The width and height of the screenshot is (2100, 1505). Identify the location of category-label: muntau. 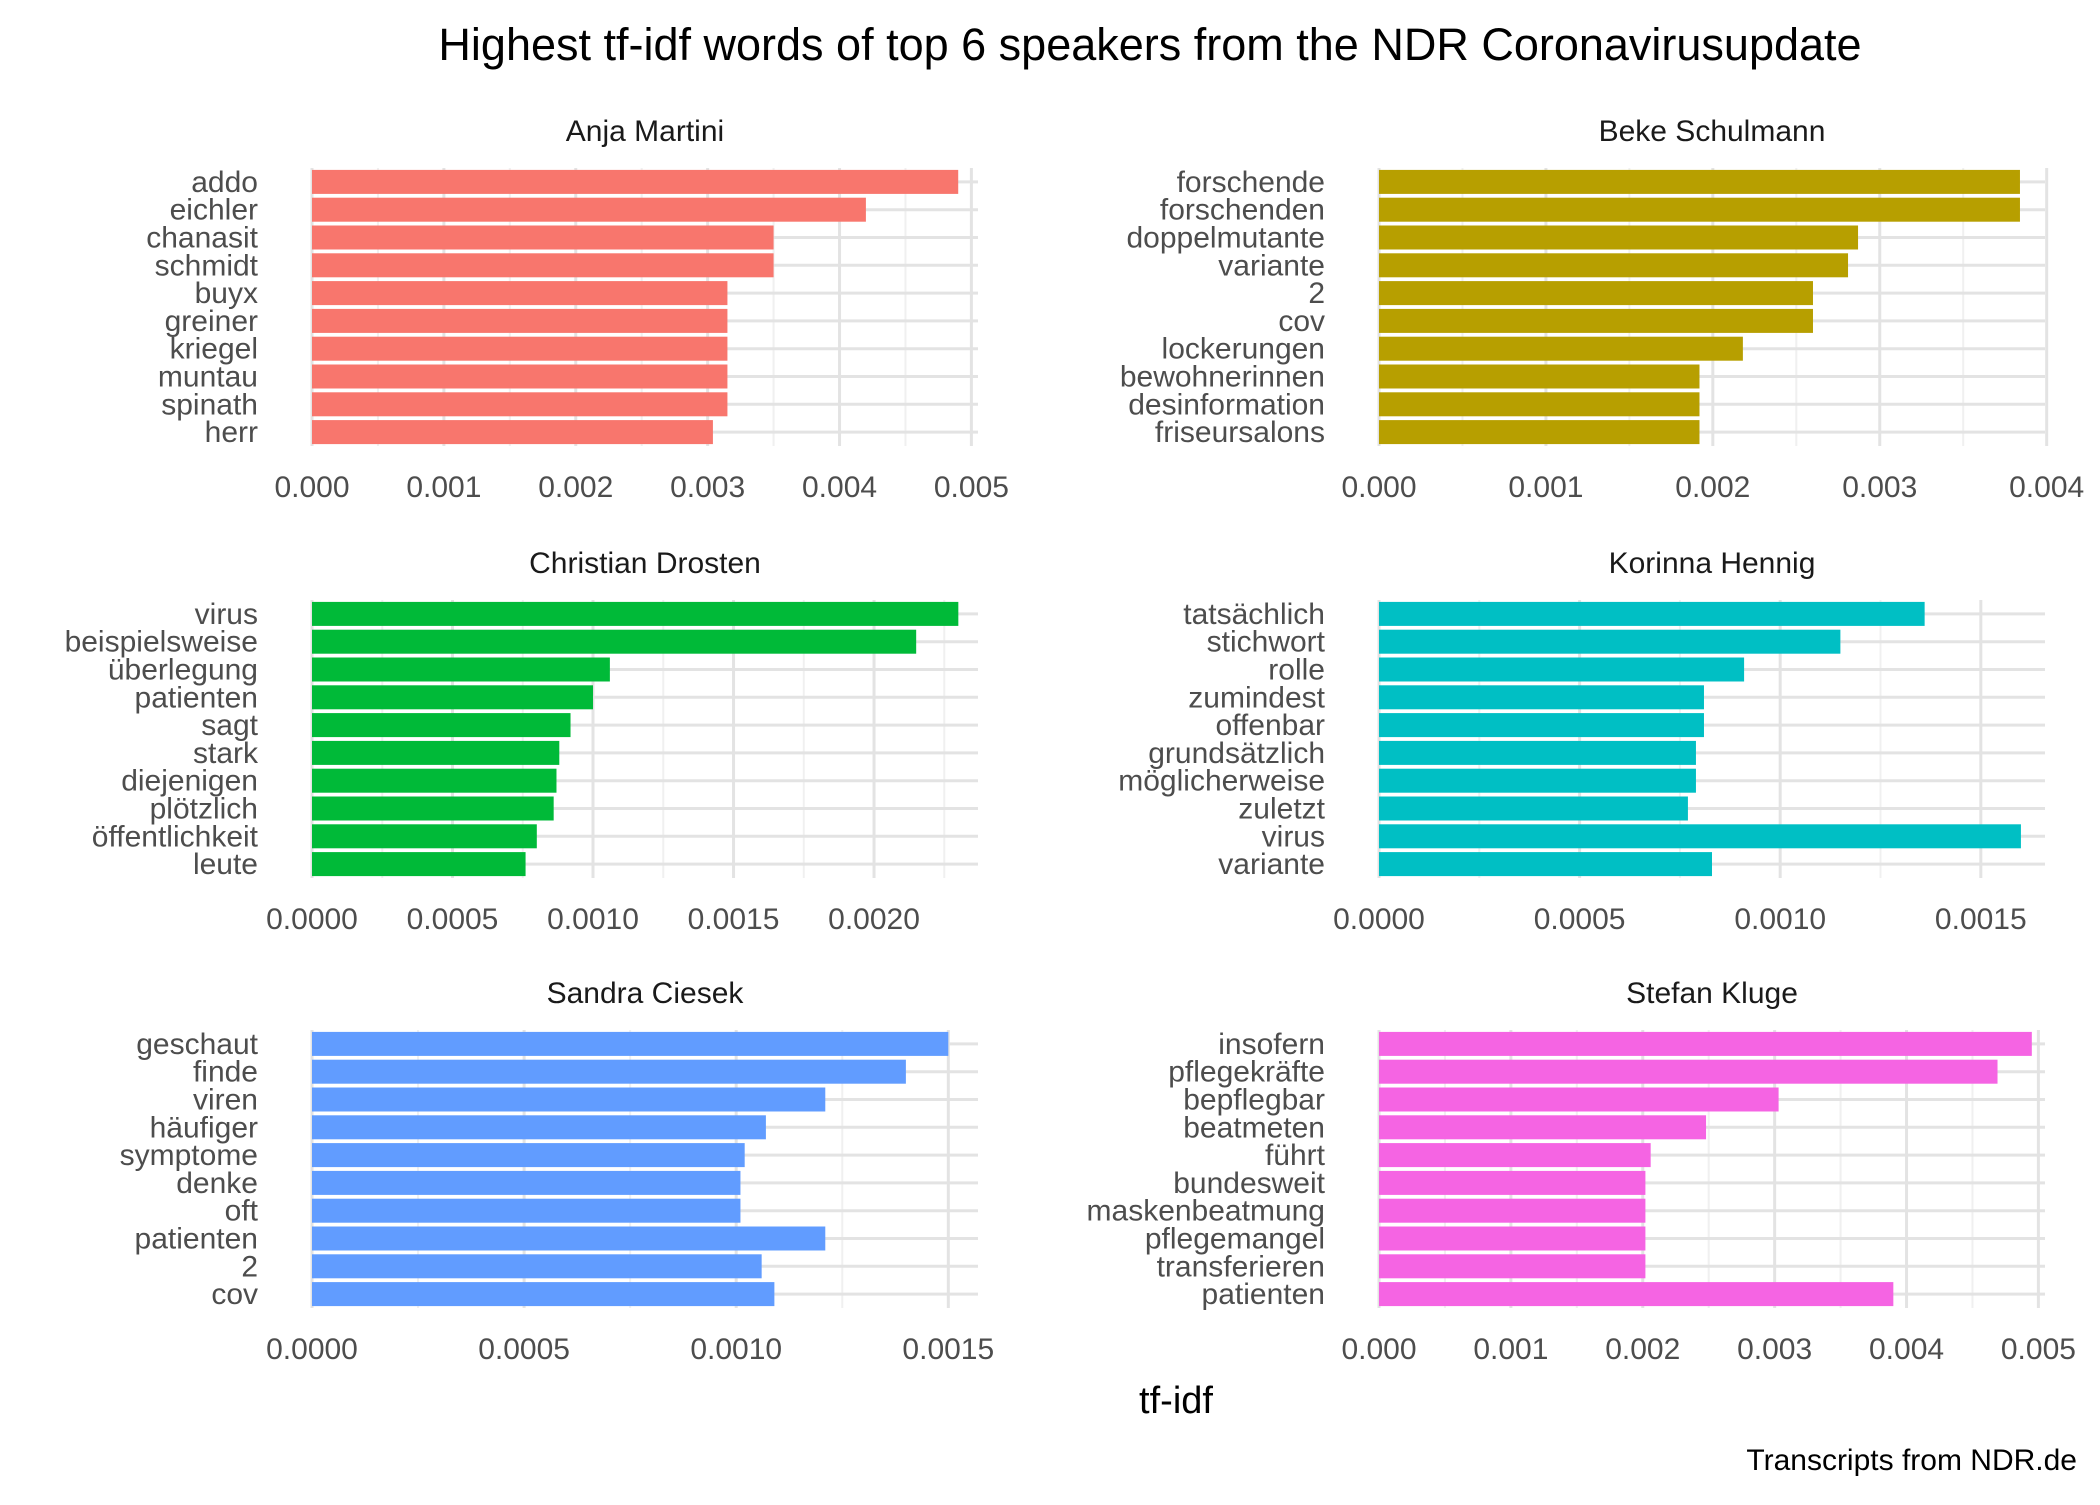
(208, 377).